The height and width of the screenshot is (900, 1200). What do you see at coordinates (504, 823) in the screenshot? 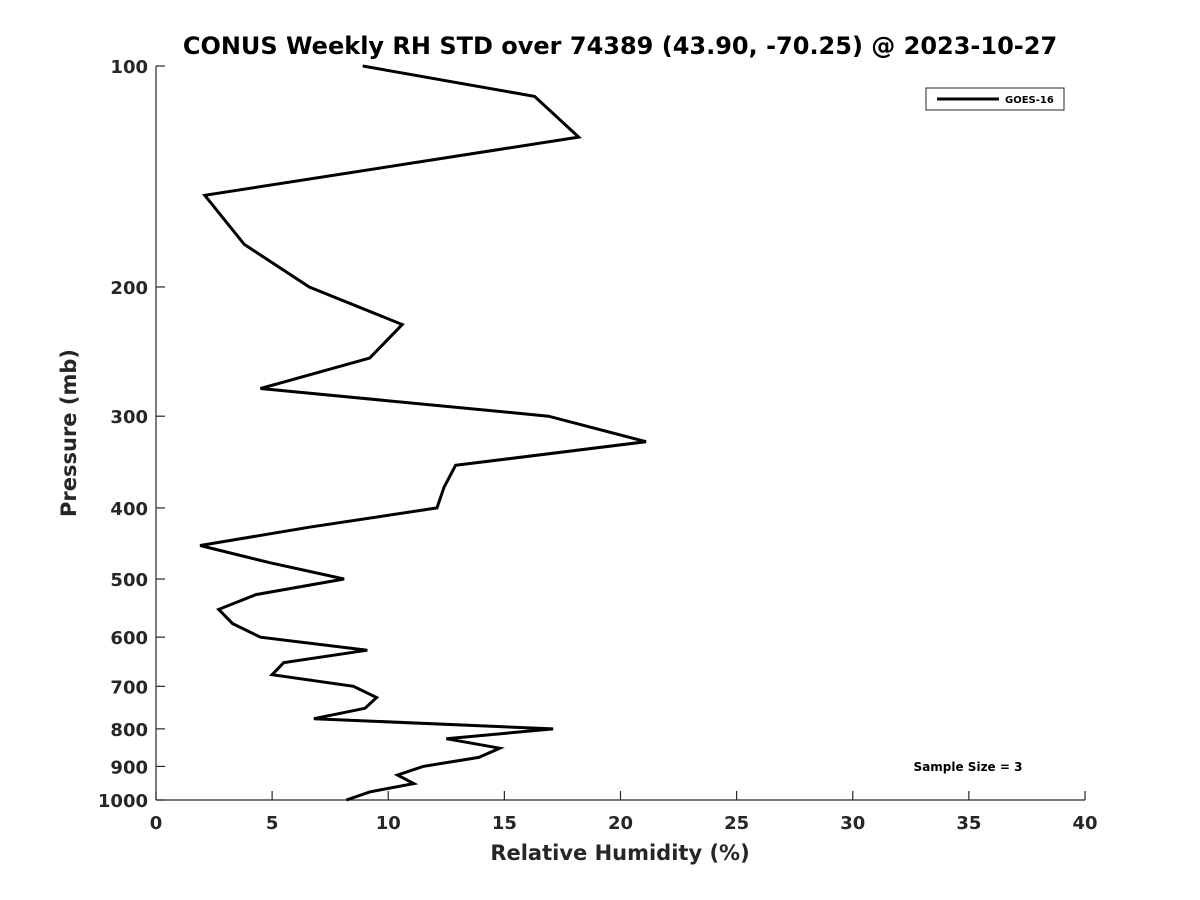
I see `x-tick-label: 15` at bounding box center [504, 823].